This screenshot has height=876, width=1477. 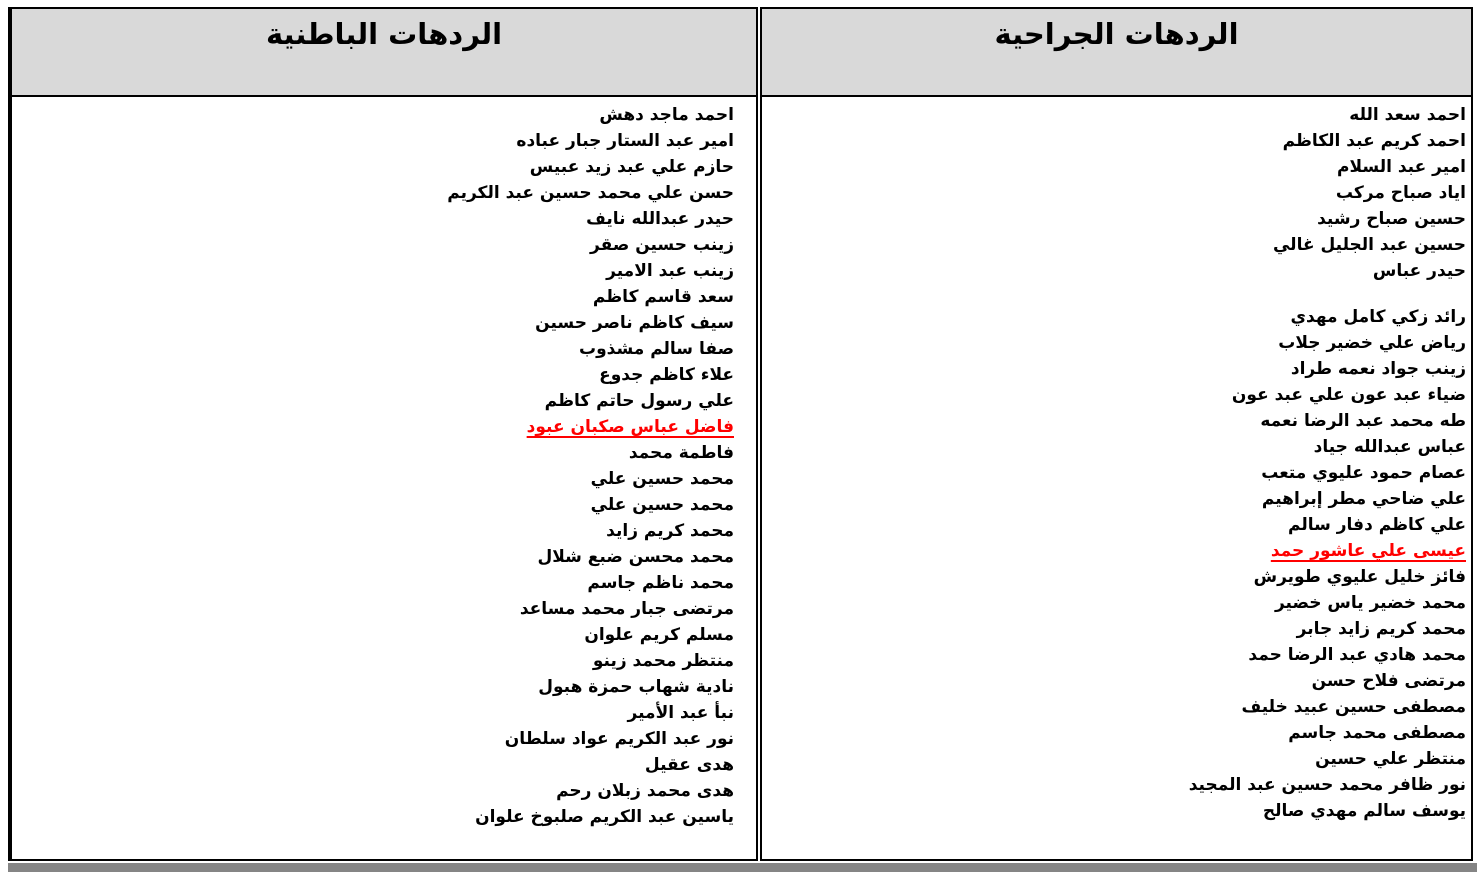 What do you see at coordinates (1407, 115) in the screenshot?
I see `name-row: احمد سعد الله` at bounding box center [1407, 115].